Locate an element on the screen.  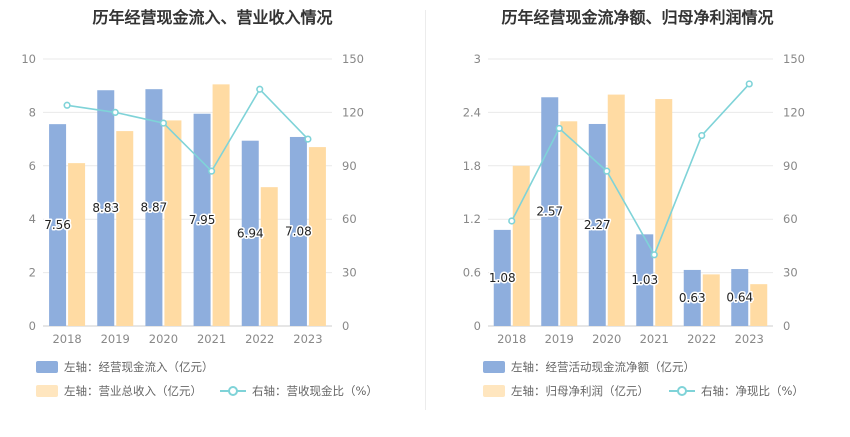
data-label: 7.08 is located at coordinates (298, 231).